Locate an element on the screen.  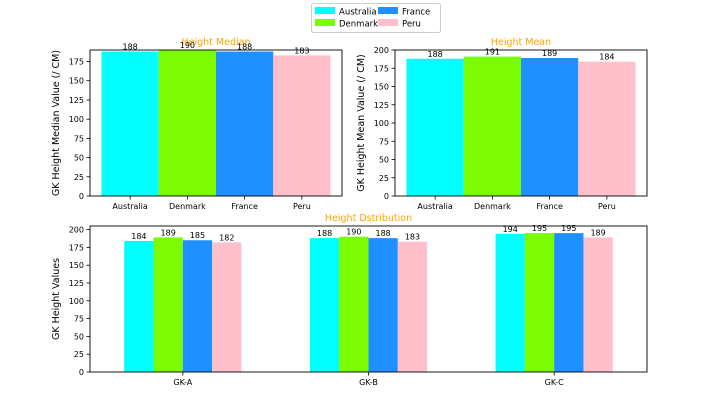
legend-label: France is located at coordinates (416, 13).